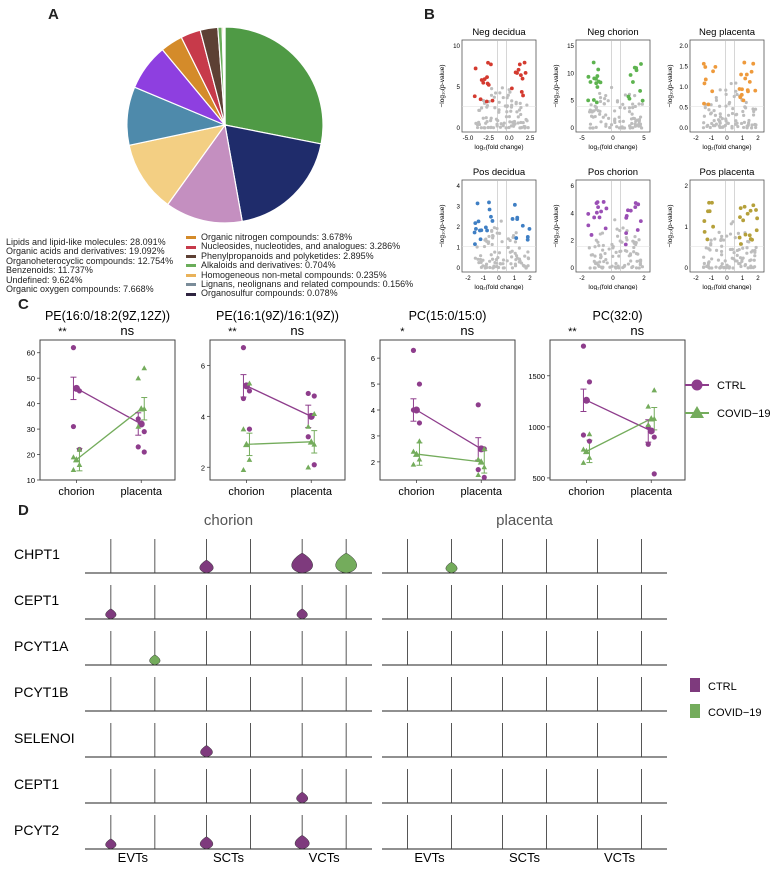  What do you see at coordinates (37, 554) in the screenshot?
I see `gene-label: CHPT1` at bounding box center [37, 554].